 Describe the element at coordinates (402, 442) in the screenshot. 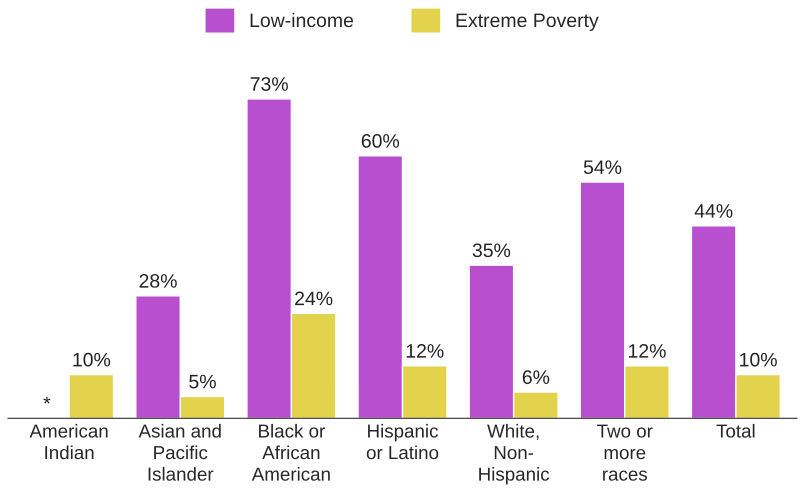

I see `x-tick-label: Hispanic or Latino` at that location.